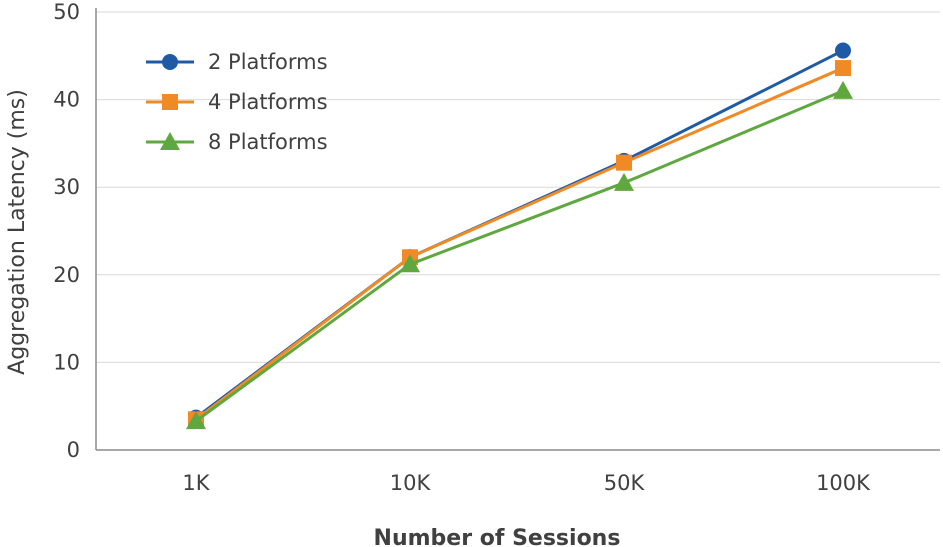 The height and width of the screenshot is (547, 943). I want to click on y-tick-label: 40, so click(66, 100).